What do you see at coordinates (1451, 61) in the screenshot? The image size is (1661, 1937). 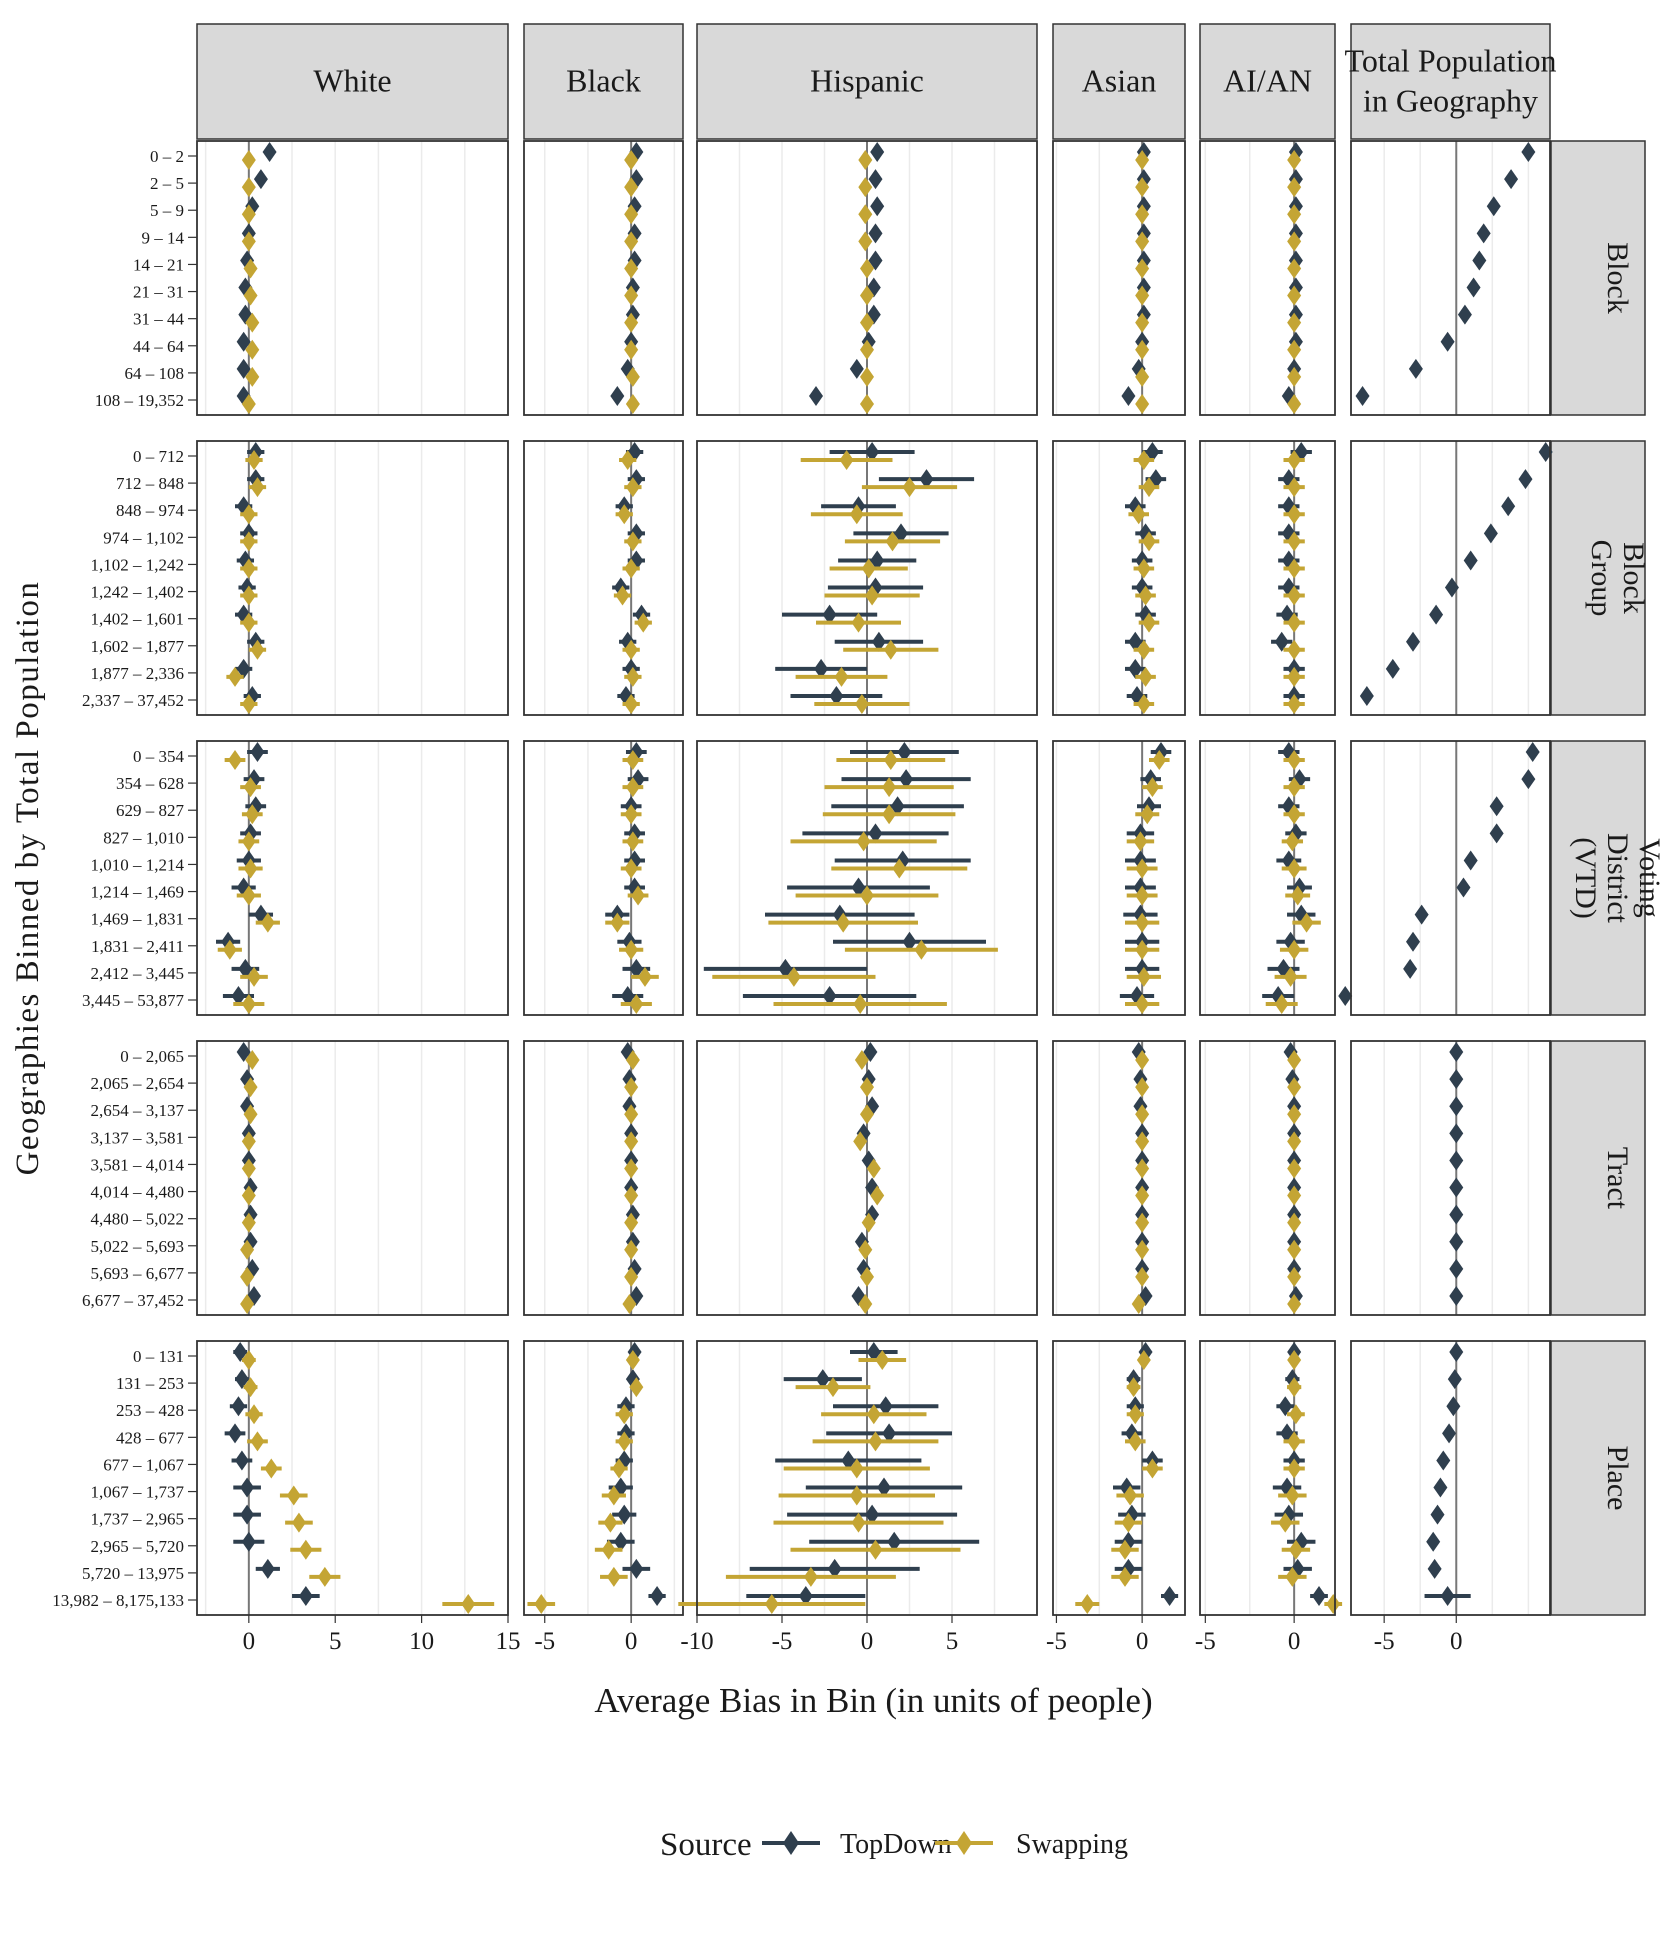 I see `column-strip-label: Total Population` at bounding box center [1451, 61].